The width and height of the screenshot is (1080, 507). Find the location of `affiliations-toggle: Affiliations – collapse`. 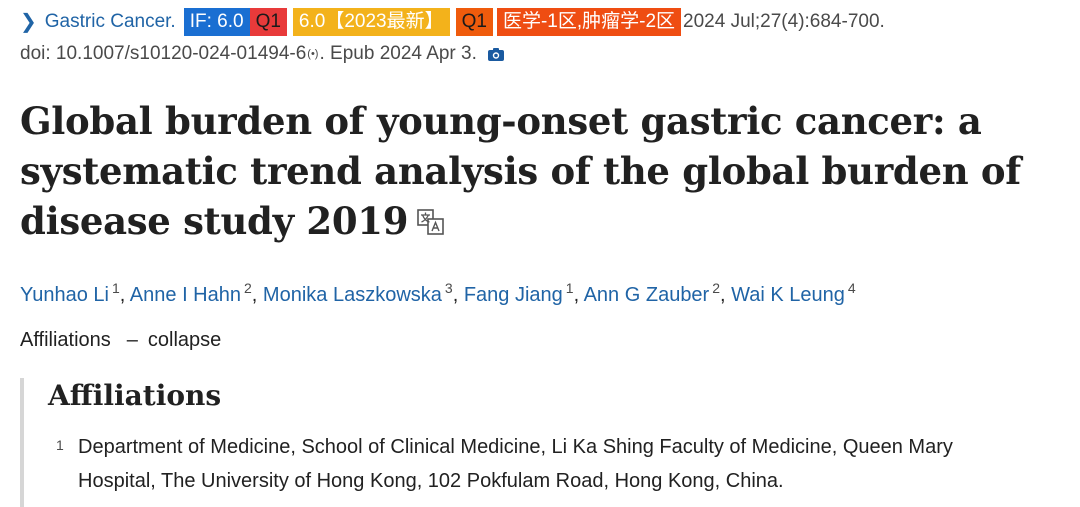

affiliations-toggle: Affiliations – collapse is located at coordinates (540, 340).